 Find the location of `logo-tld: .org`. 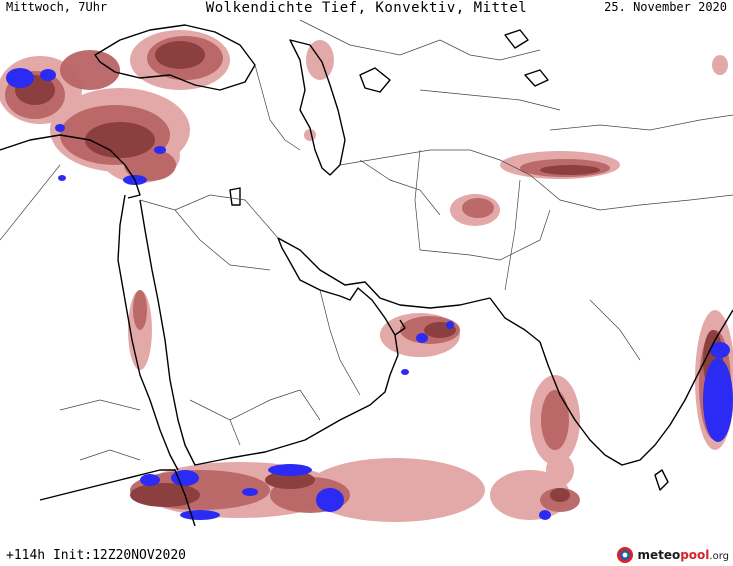

logo-tld: .org is located at coordinates (719, 556).